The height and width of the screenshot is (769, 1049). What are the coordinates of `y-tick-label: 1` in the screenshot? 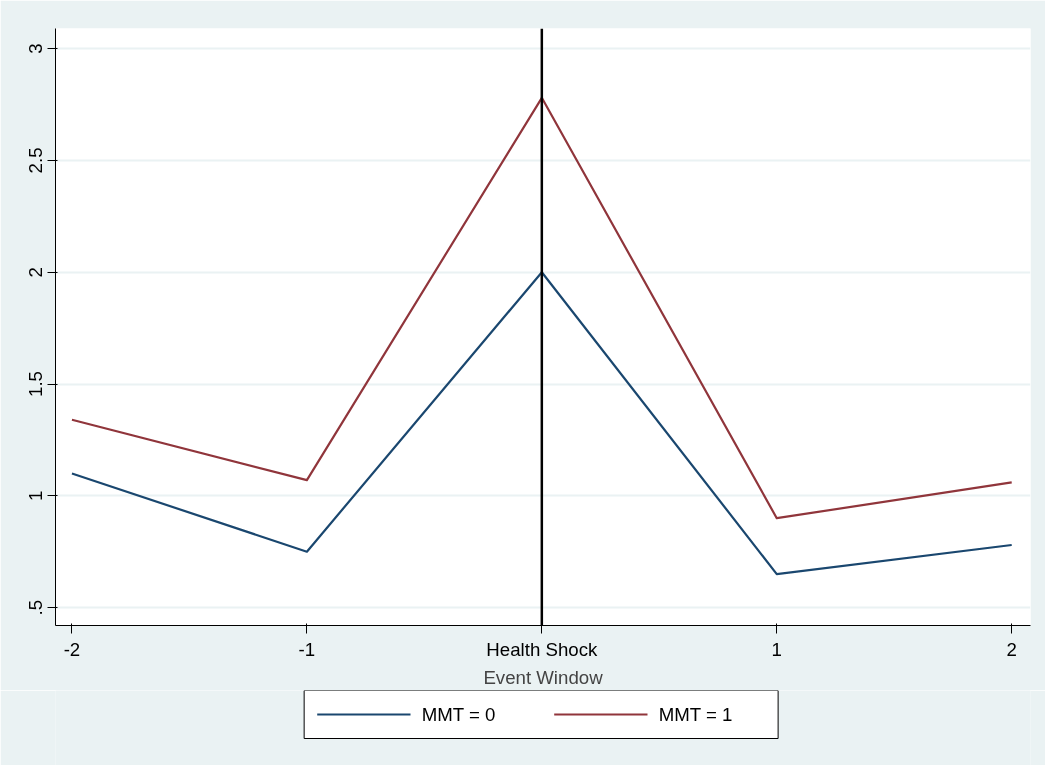 It's located at (36, 495).